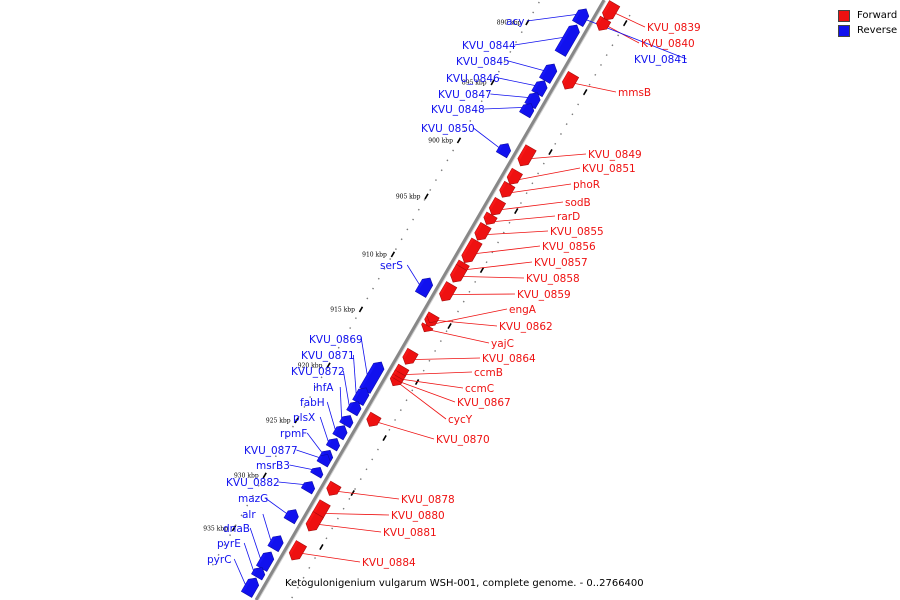 This screenshot has height=600, width=900. What do you see at coordinates (581, 17) in the screenshot?
I see `gene-acy` at bounding box center [581, 17].